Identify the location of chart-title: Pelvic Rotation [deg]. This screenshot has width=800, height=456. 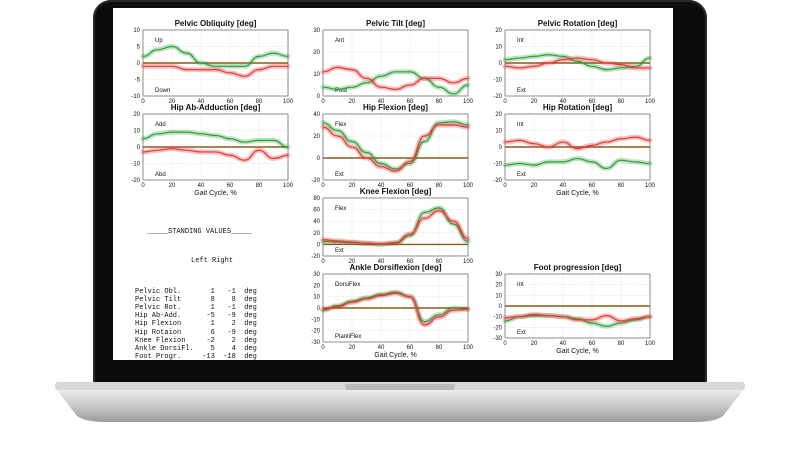
(578, 23).